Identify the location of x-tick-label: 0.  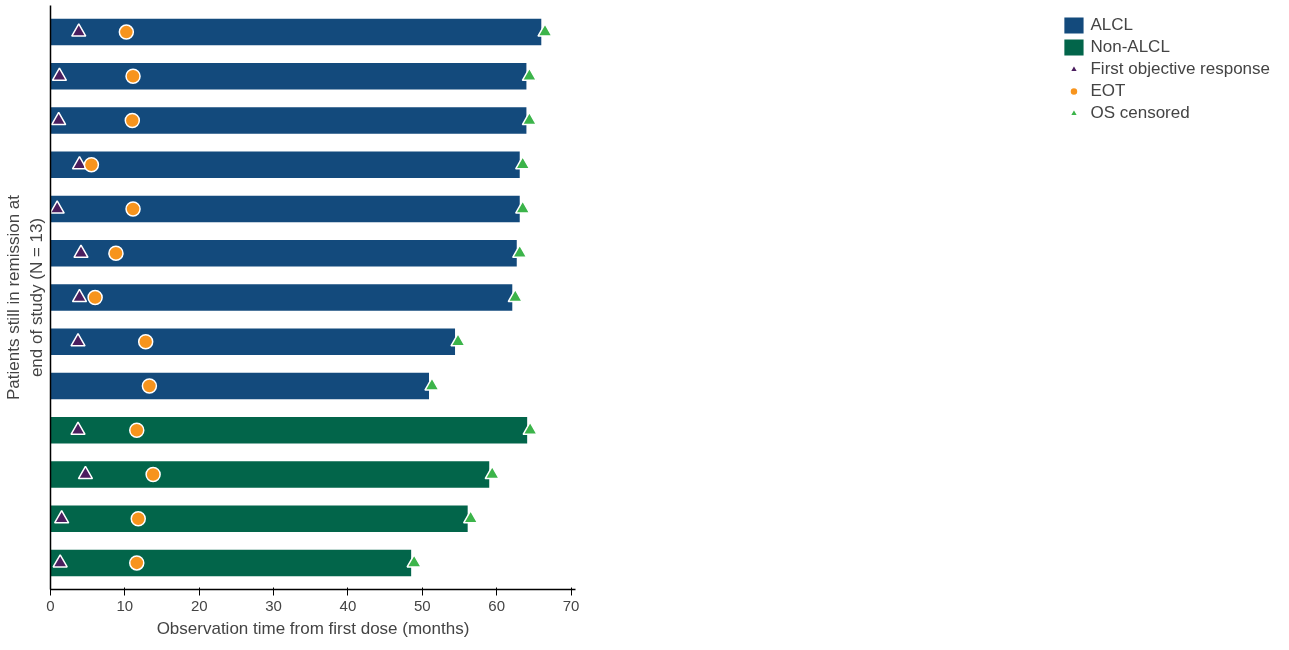
(50, 605).